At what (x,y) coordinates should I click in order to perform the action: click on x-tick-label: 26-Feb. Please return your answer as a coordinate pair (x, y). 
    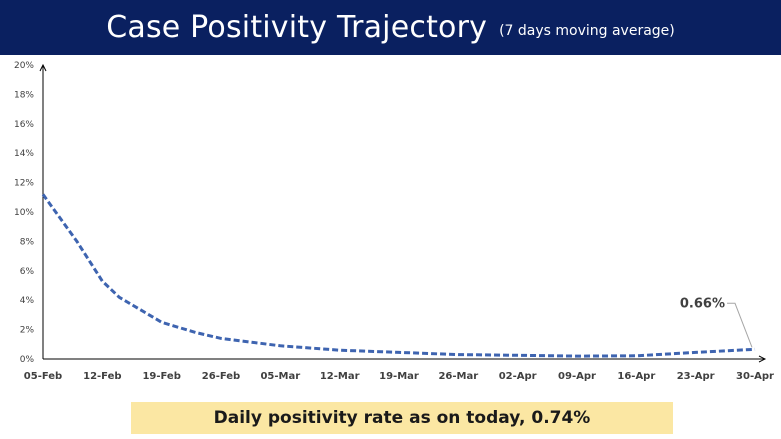
    Looking at the image, I should click on (221, 376).